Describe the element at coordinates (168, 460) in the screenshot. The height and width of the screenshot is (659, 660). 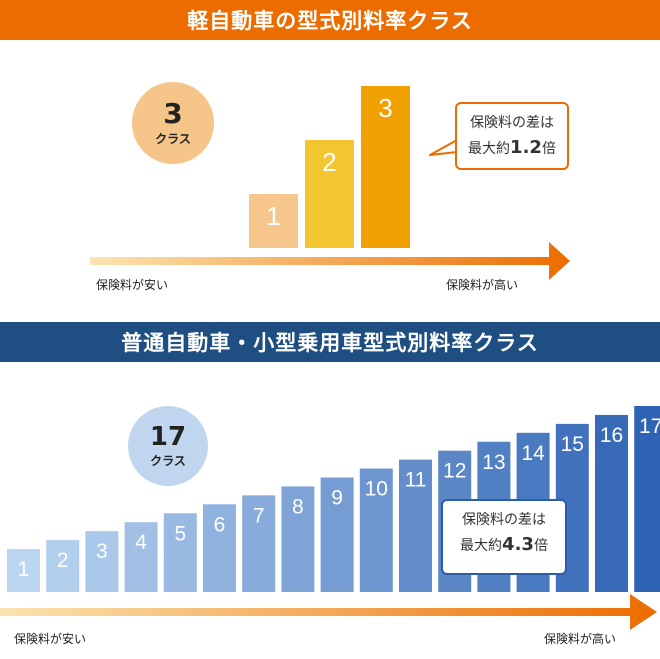
I see `bottom-class-unit: クラス` at that location.